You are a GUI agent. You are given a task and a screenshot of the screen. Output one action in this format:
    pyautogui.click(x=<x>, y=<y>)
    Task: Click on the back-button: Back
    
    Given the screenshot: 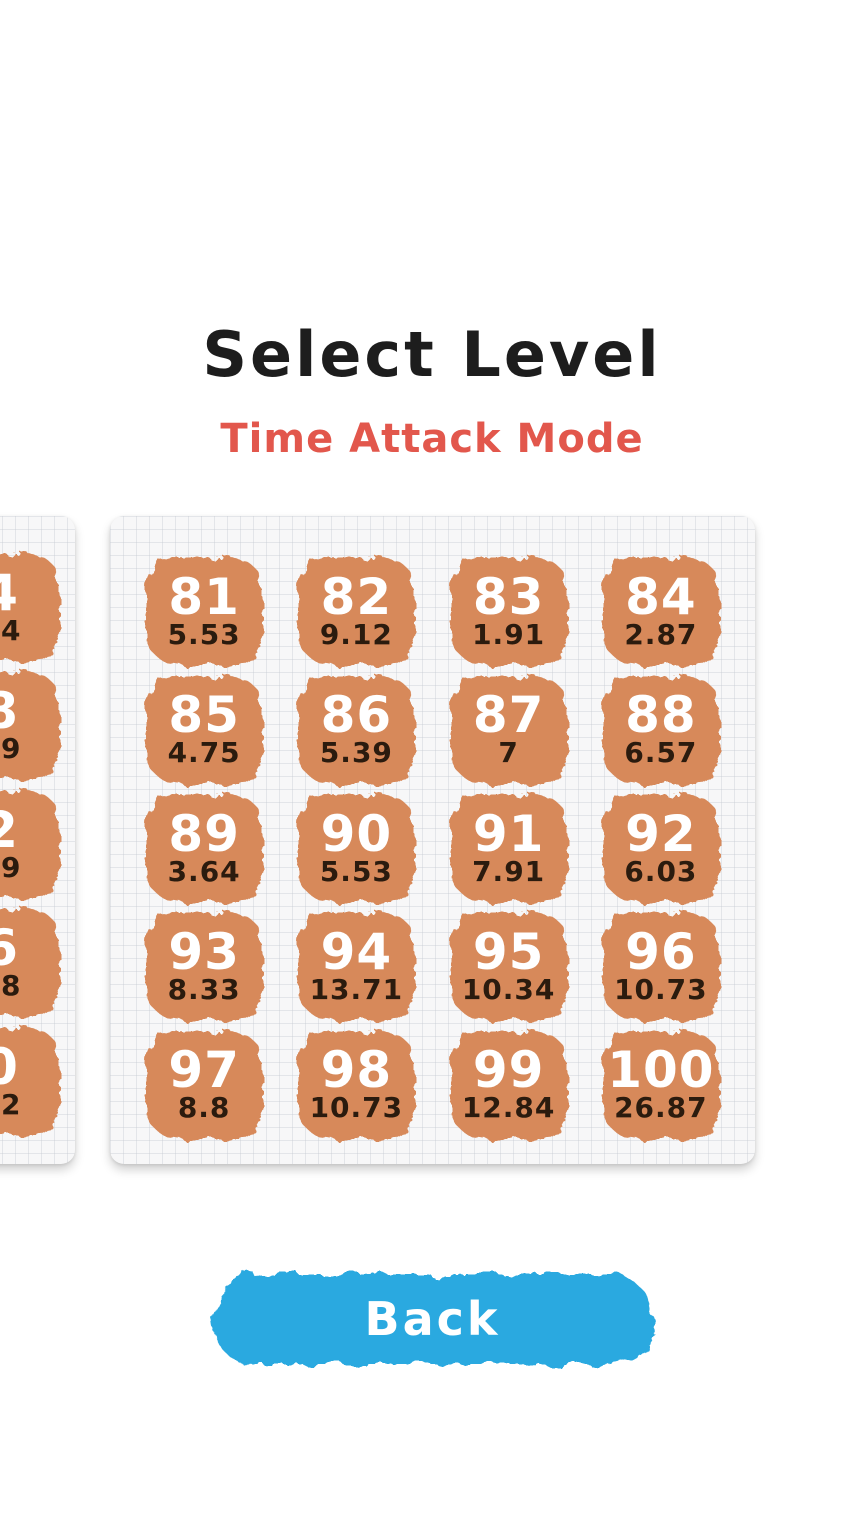 What is the action you would take?
    pyautogui.click(x=432, y=1319)
    